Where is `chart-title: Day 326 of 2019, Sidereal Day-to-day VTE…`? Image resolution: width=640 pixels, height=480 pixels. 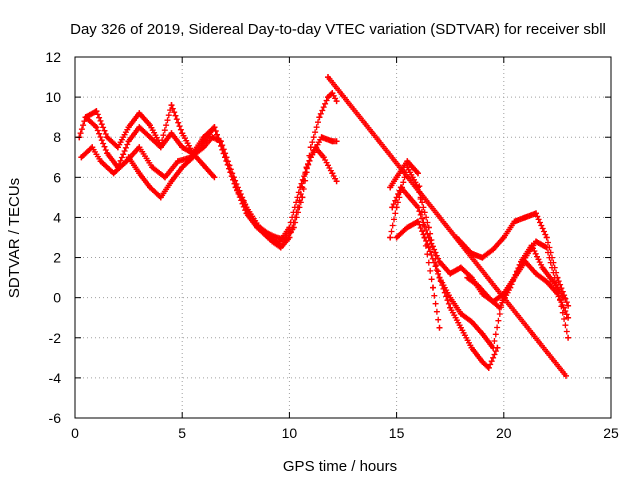 chart-title: Day 326 of 2019, Sidereal Day-to-day VTE… is located at coordinates (338, 29).